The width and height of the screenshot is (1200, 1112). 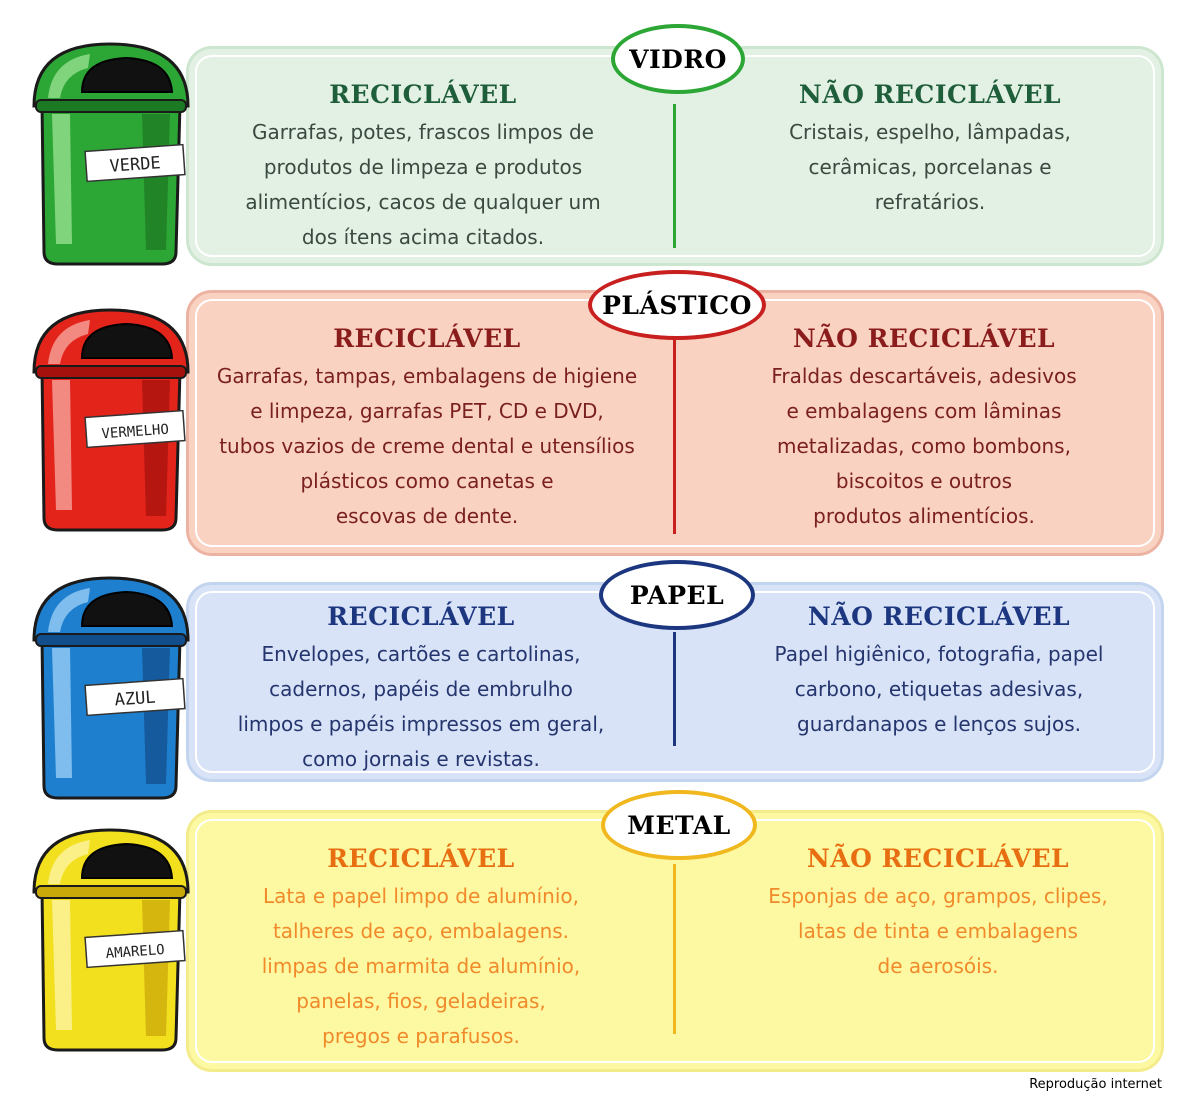 I want to click on text-line: de aerosóis., so click(x=938, y=966).